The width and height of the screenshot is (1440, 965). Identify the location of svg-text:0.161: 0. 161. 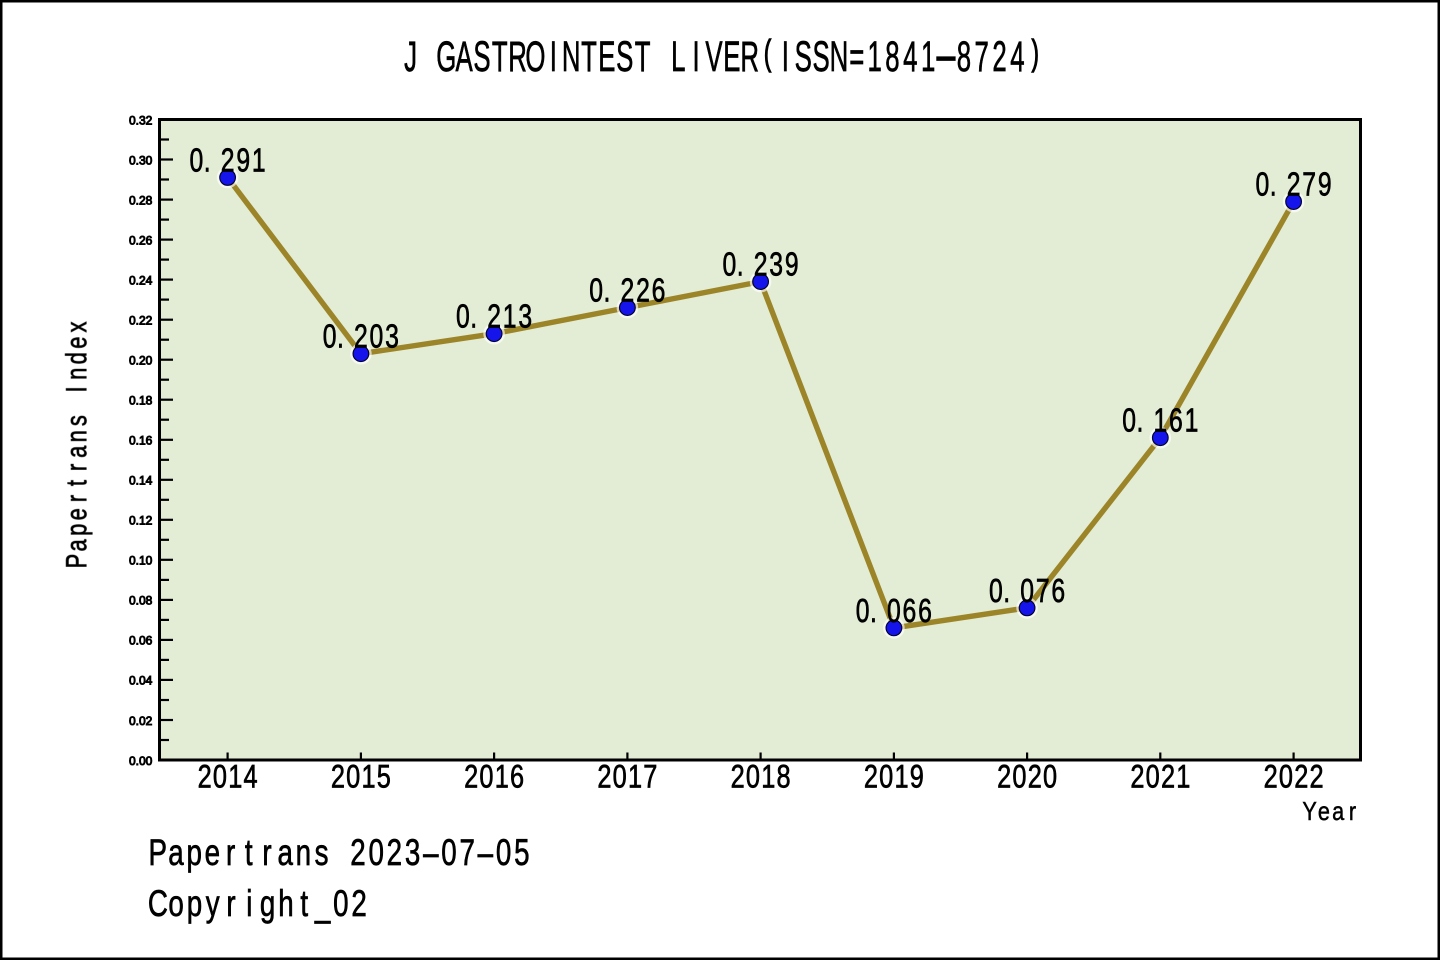
(1160, 421).